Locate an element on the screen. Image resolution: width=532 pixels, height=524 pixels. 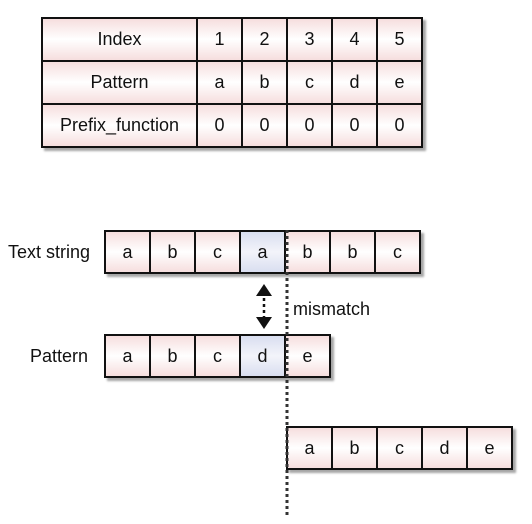
pattern-char-mismatch: d is located at coordinates (263, 356).